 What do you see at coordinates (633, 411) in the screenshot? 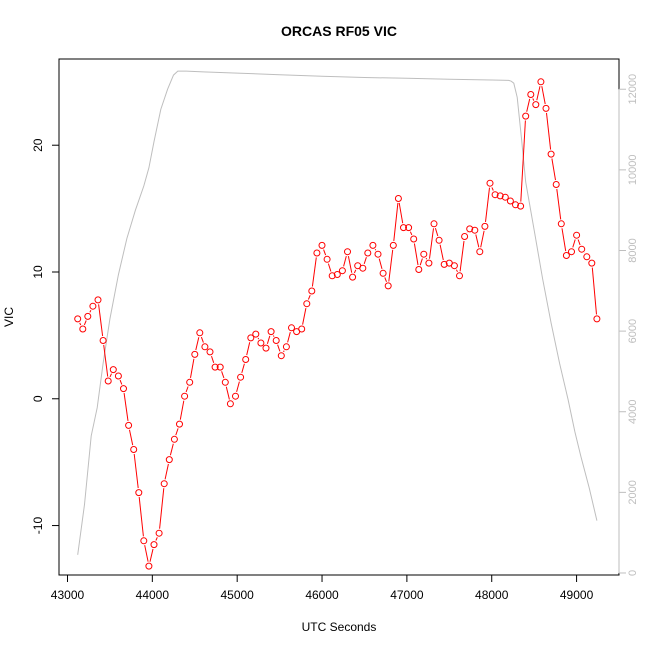
I see `y2-tick-label: 4000` at bounding box center [633, 411].